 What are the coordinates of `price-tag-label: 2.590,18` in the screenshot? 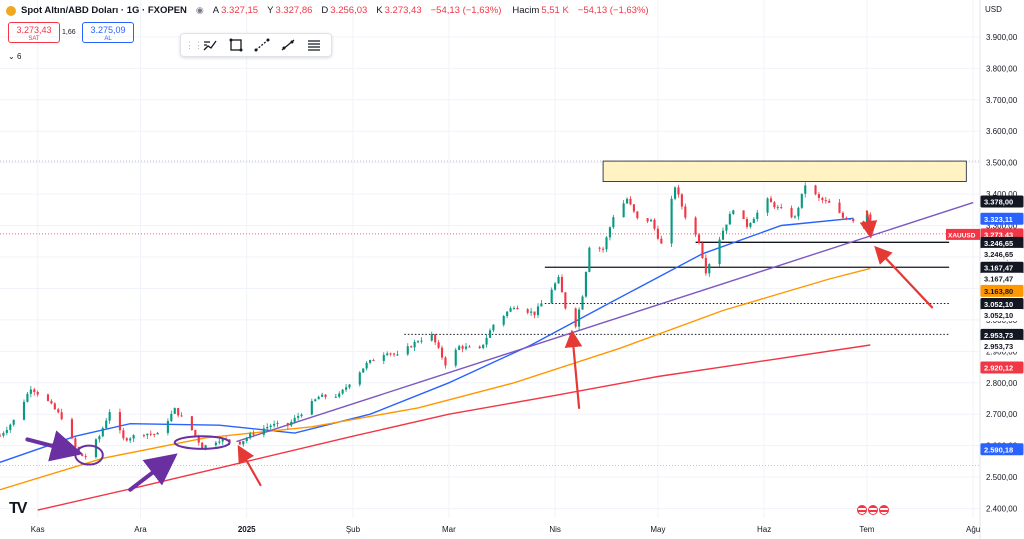 It's located at (998, 449).